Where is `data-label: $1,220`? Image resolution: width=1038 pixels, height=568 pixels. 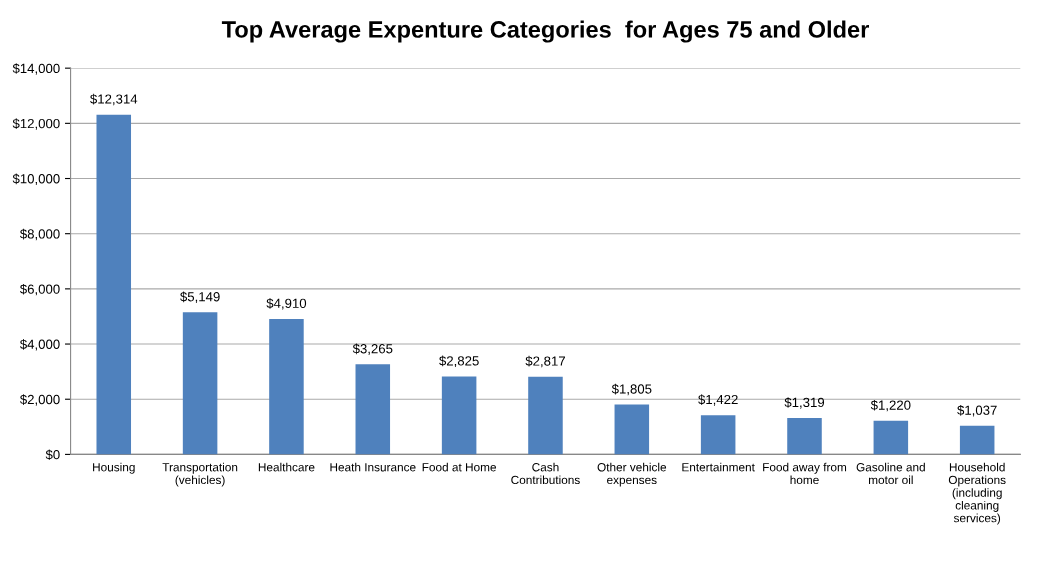
data-label: $1,220 is located at coordinates (890, 405).